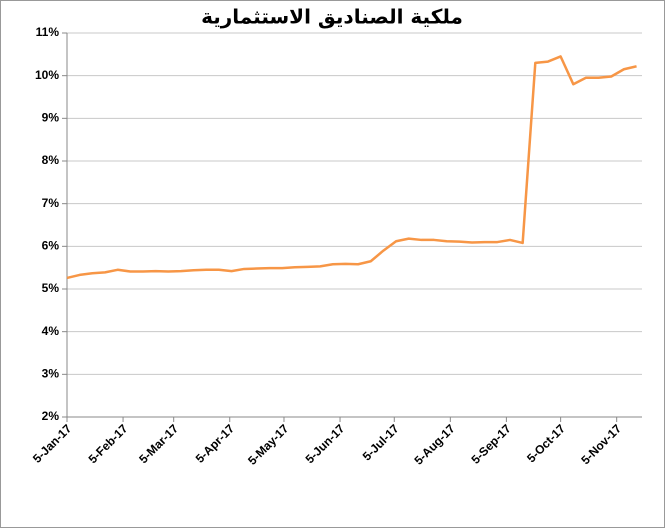 The width and height of the screenshot is (665, 528). Describe the element at coordinates (51, 331) in the screenshot. I see `y-tick-label: 4%` at that location.